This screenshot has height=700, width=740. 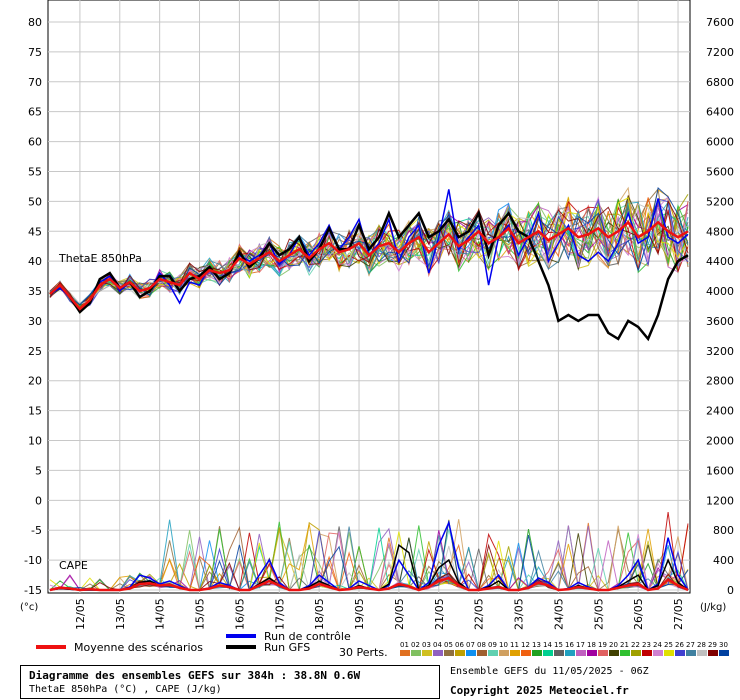 I want to click on y-tick-right: 5600, so click(x=720, y=171).